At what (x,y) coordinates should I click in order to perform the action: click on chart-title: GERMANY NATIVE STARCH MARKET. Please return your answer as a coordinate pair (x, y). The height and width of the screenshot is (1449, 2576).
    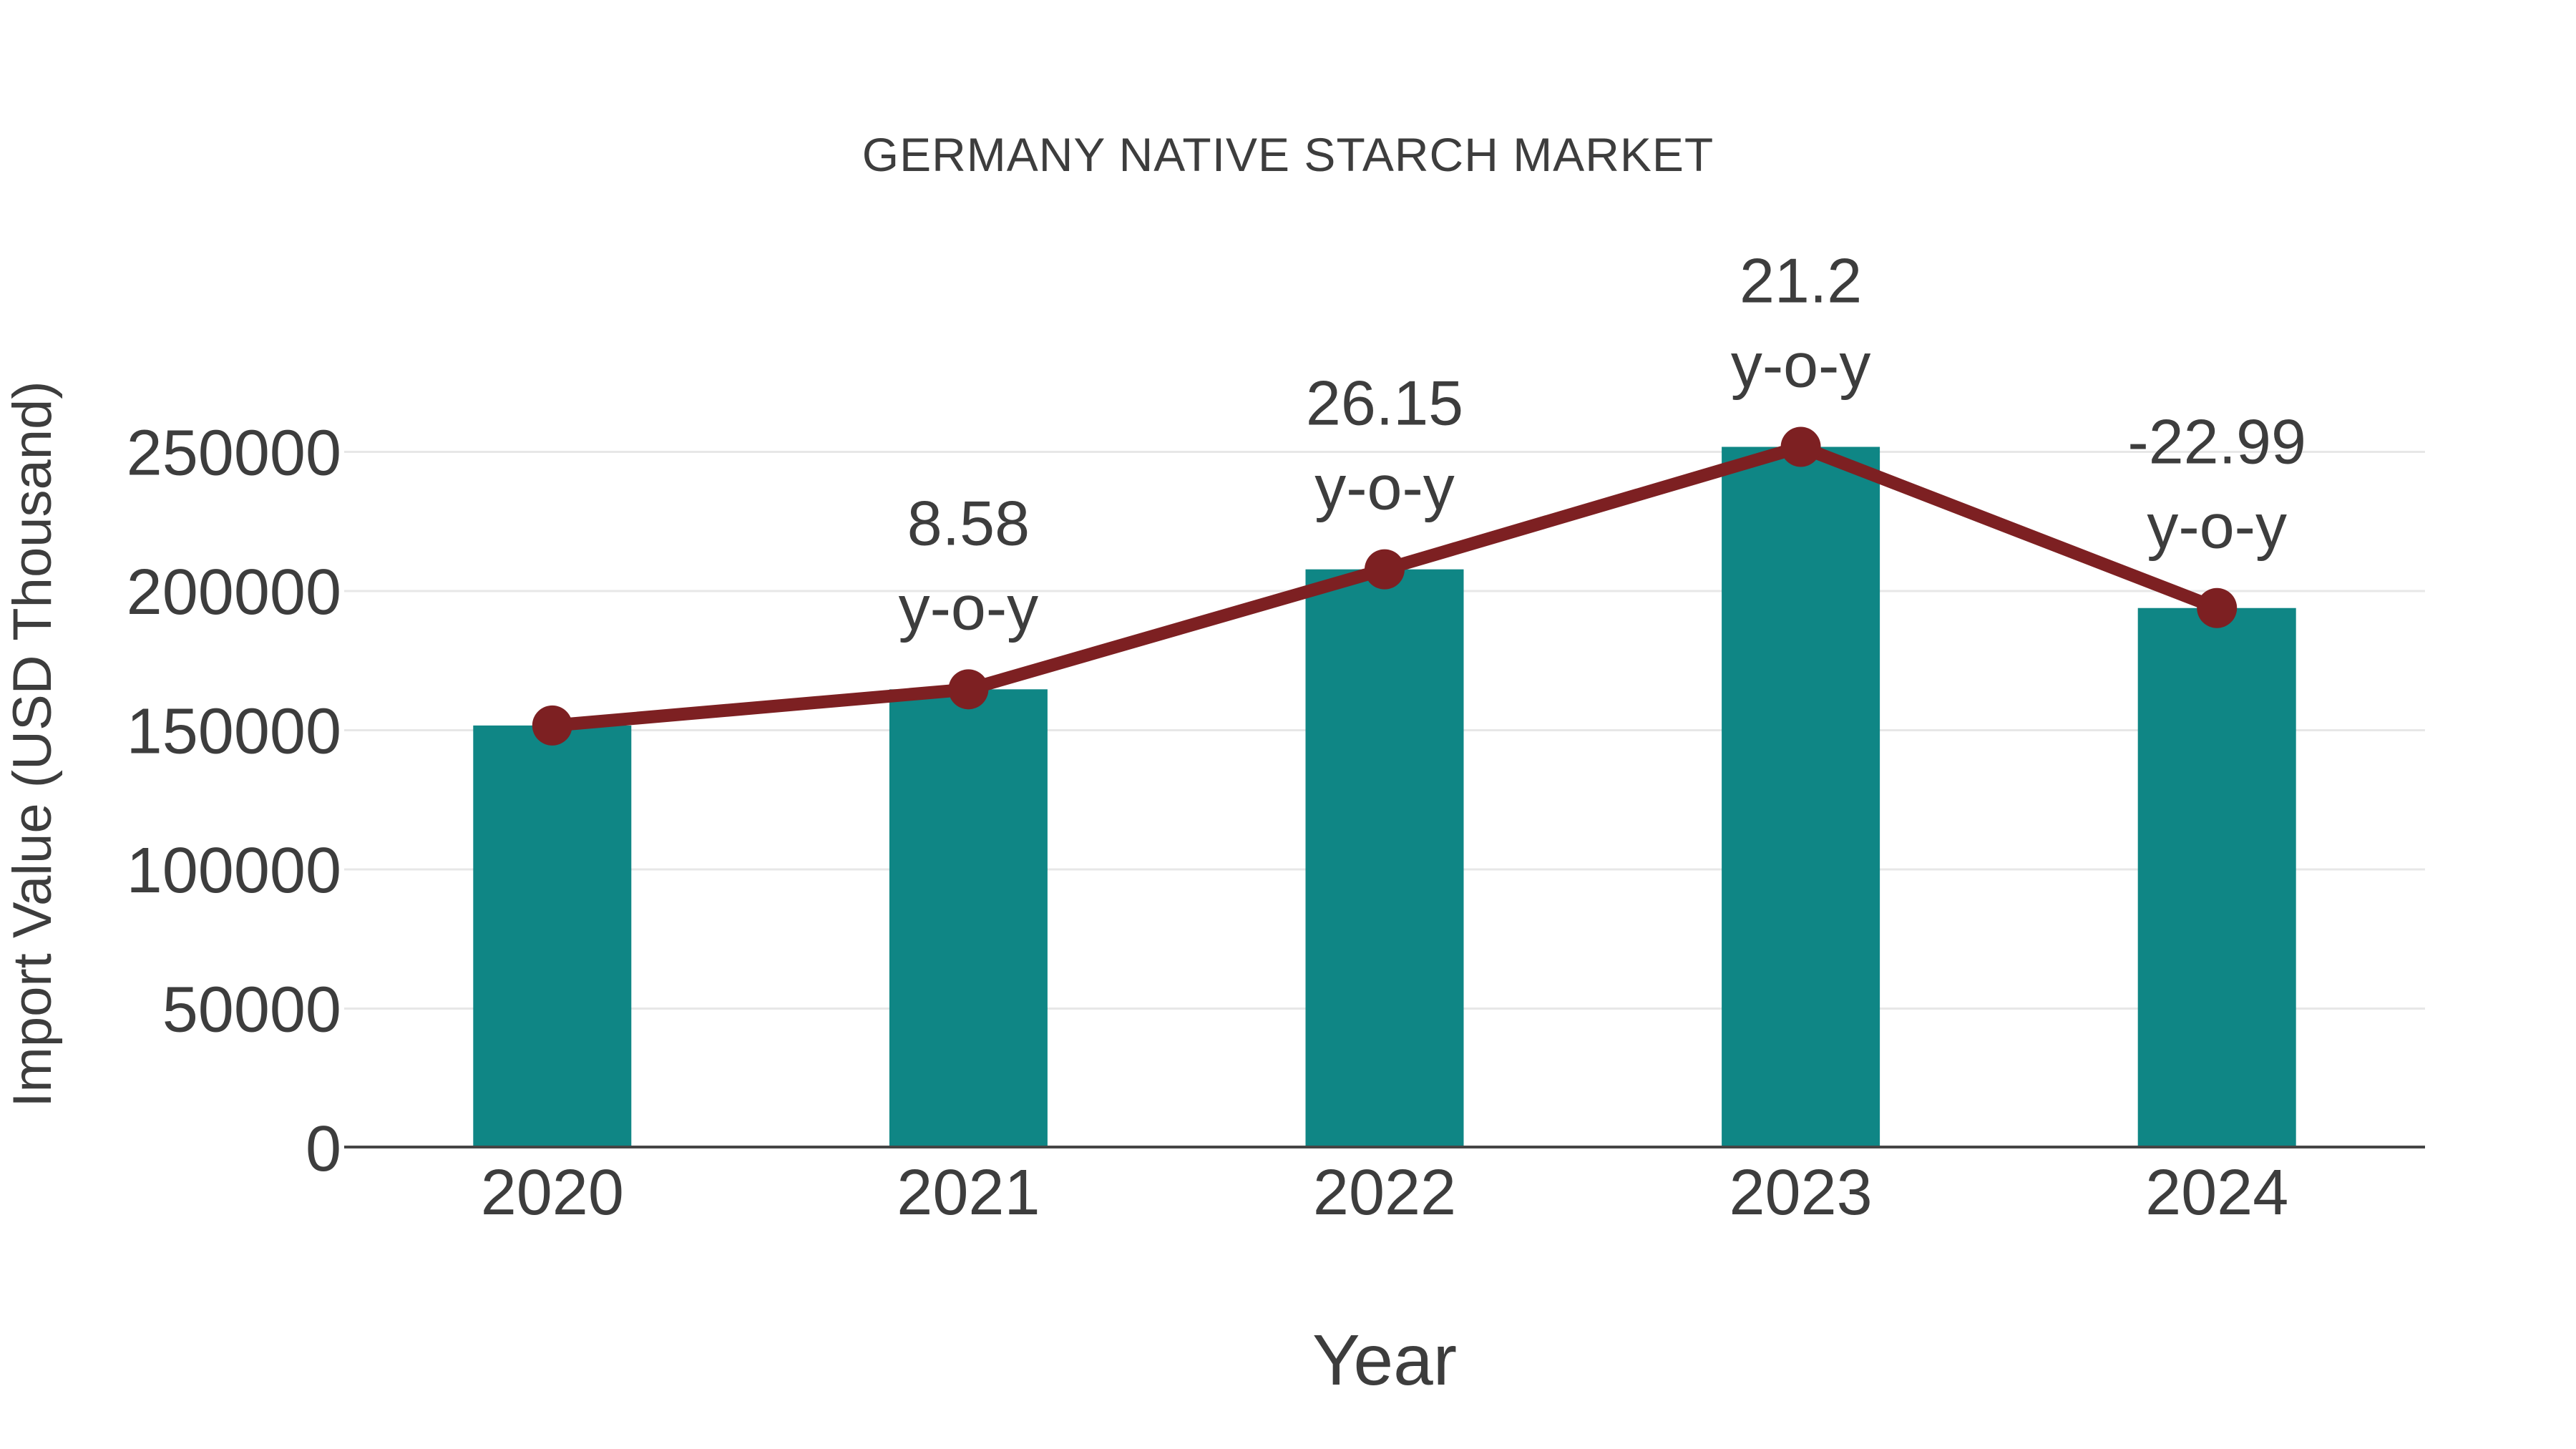
    Looking at the image, I should click on (1288, 154).